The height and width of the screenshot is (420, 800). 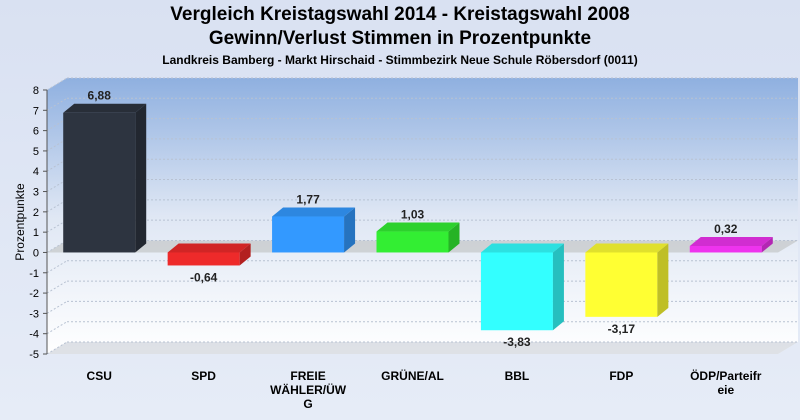 What do you see at coordinates (726, 375) in the screenshot?
I see `x-tick-label: ÖDP/Parteifr` at bounding box center [726, 375].